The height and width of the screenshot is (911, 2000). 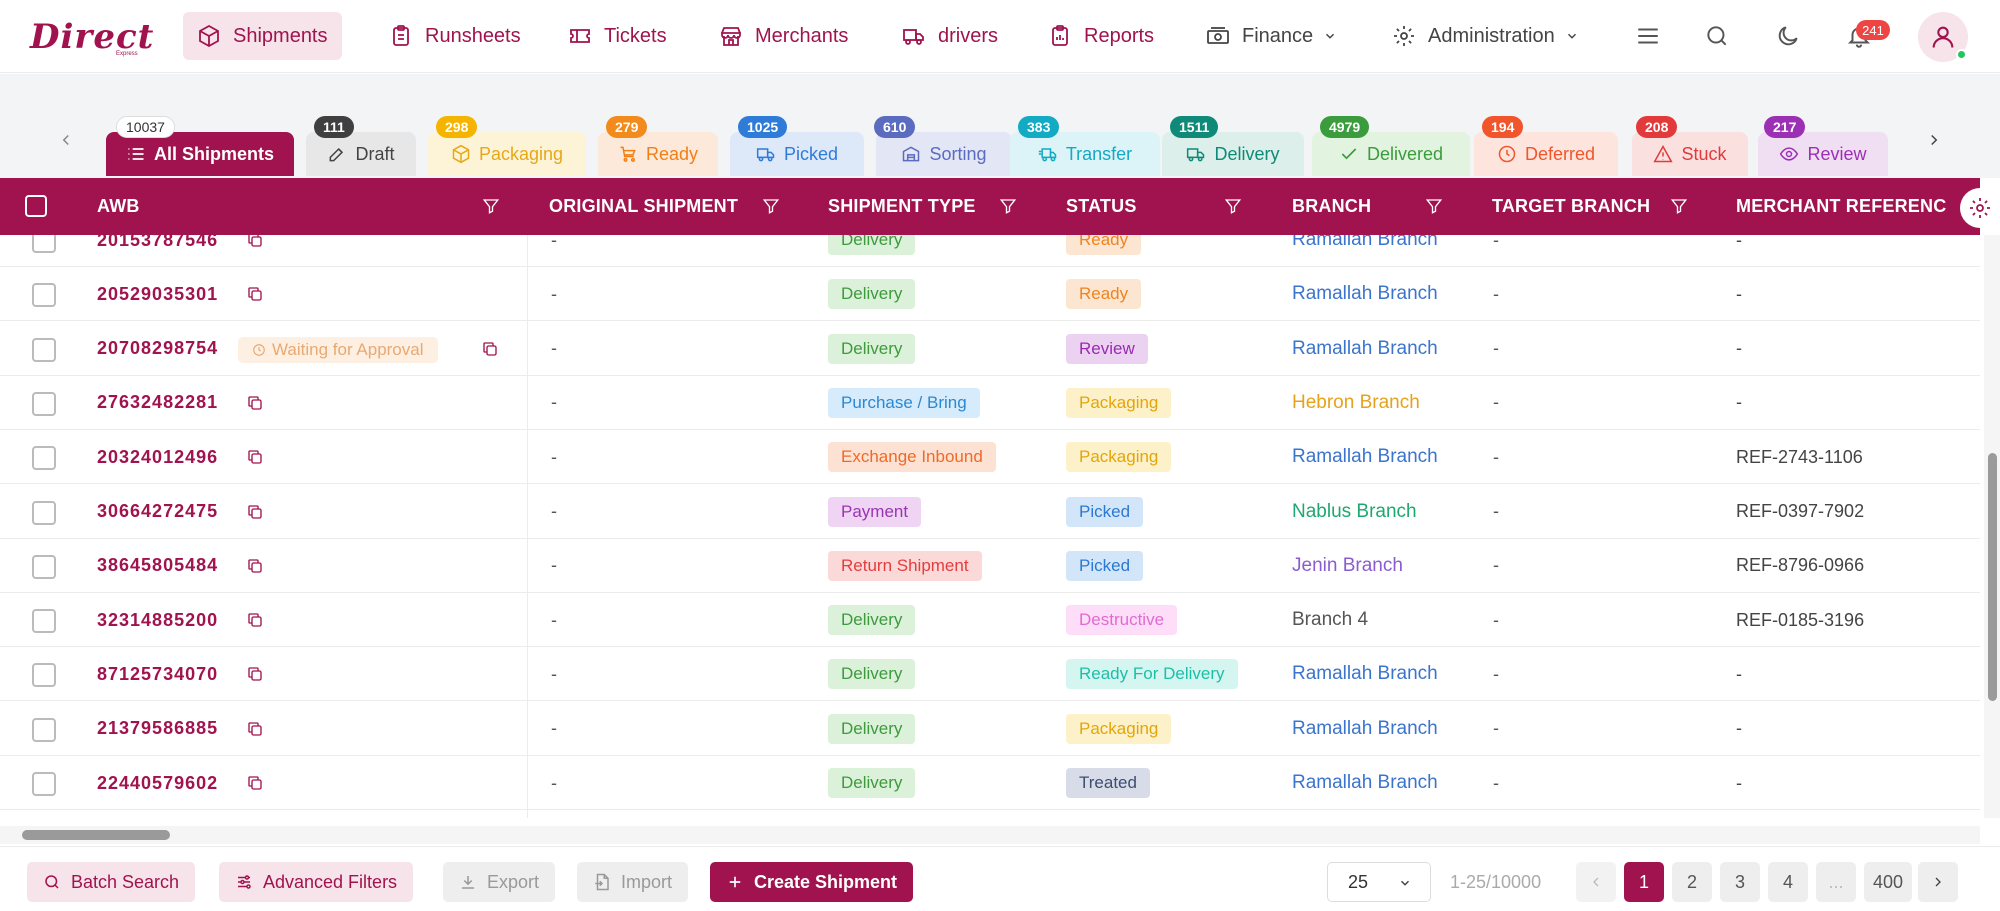 What do you see at coordinates (158, 511) in the screenshot?
I see `awb-link: 30664272475` at bounding box center [158, 511].